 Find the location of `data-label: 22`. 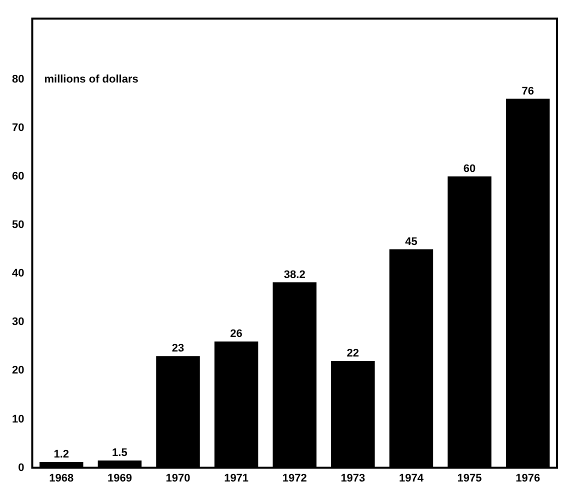

data-label: 22 is located at coordinates (353, 353).